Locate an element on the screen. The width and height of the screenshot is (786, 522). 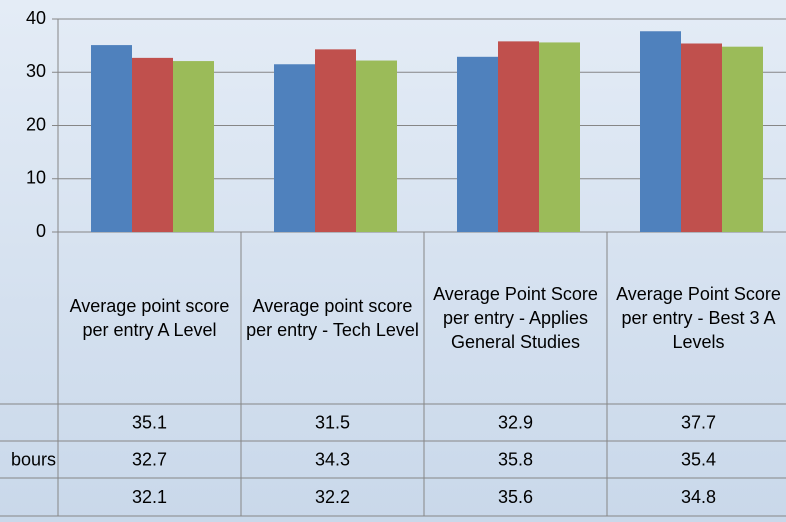
table-value: 35.4 is located at coordinates (698, 459).